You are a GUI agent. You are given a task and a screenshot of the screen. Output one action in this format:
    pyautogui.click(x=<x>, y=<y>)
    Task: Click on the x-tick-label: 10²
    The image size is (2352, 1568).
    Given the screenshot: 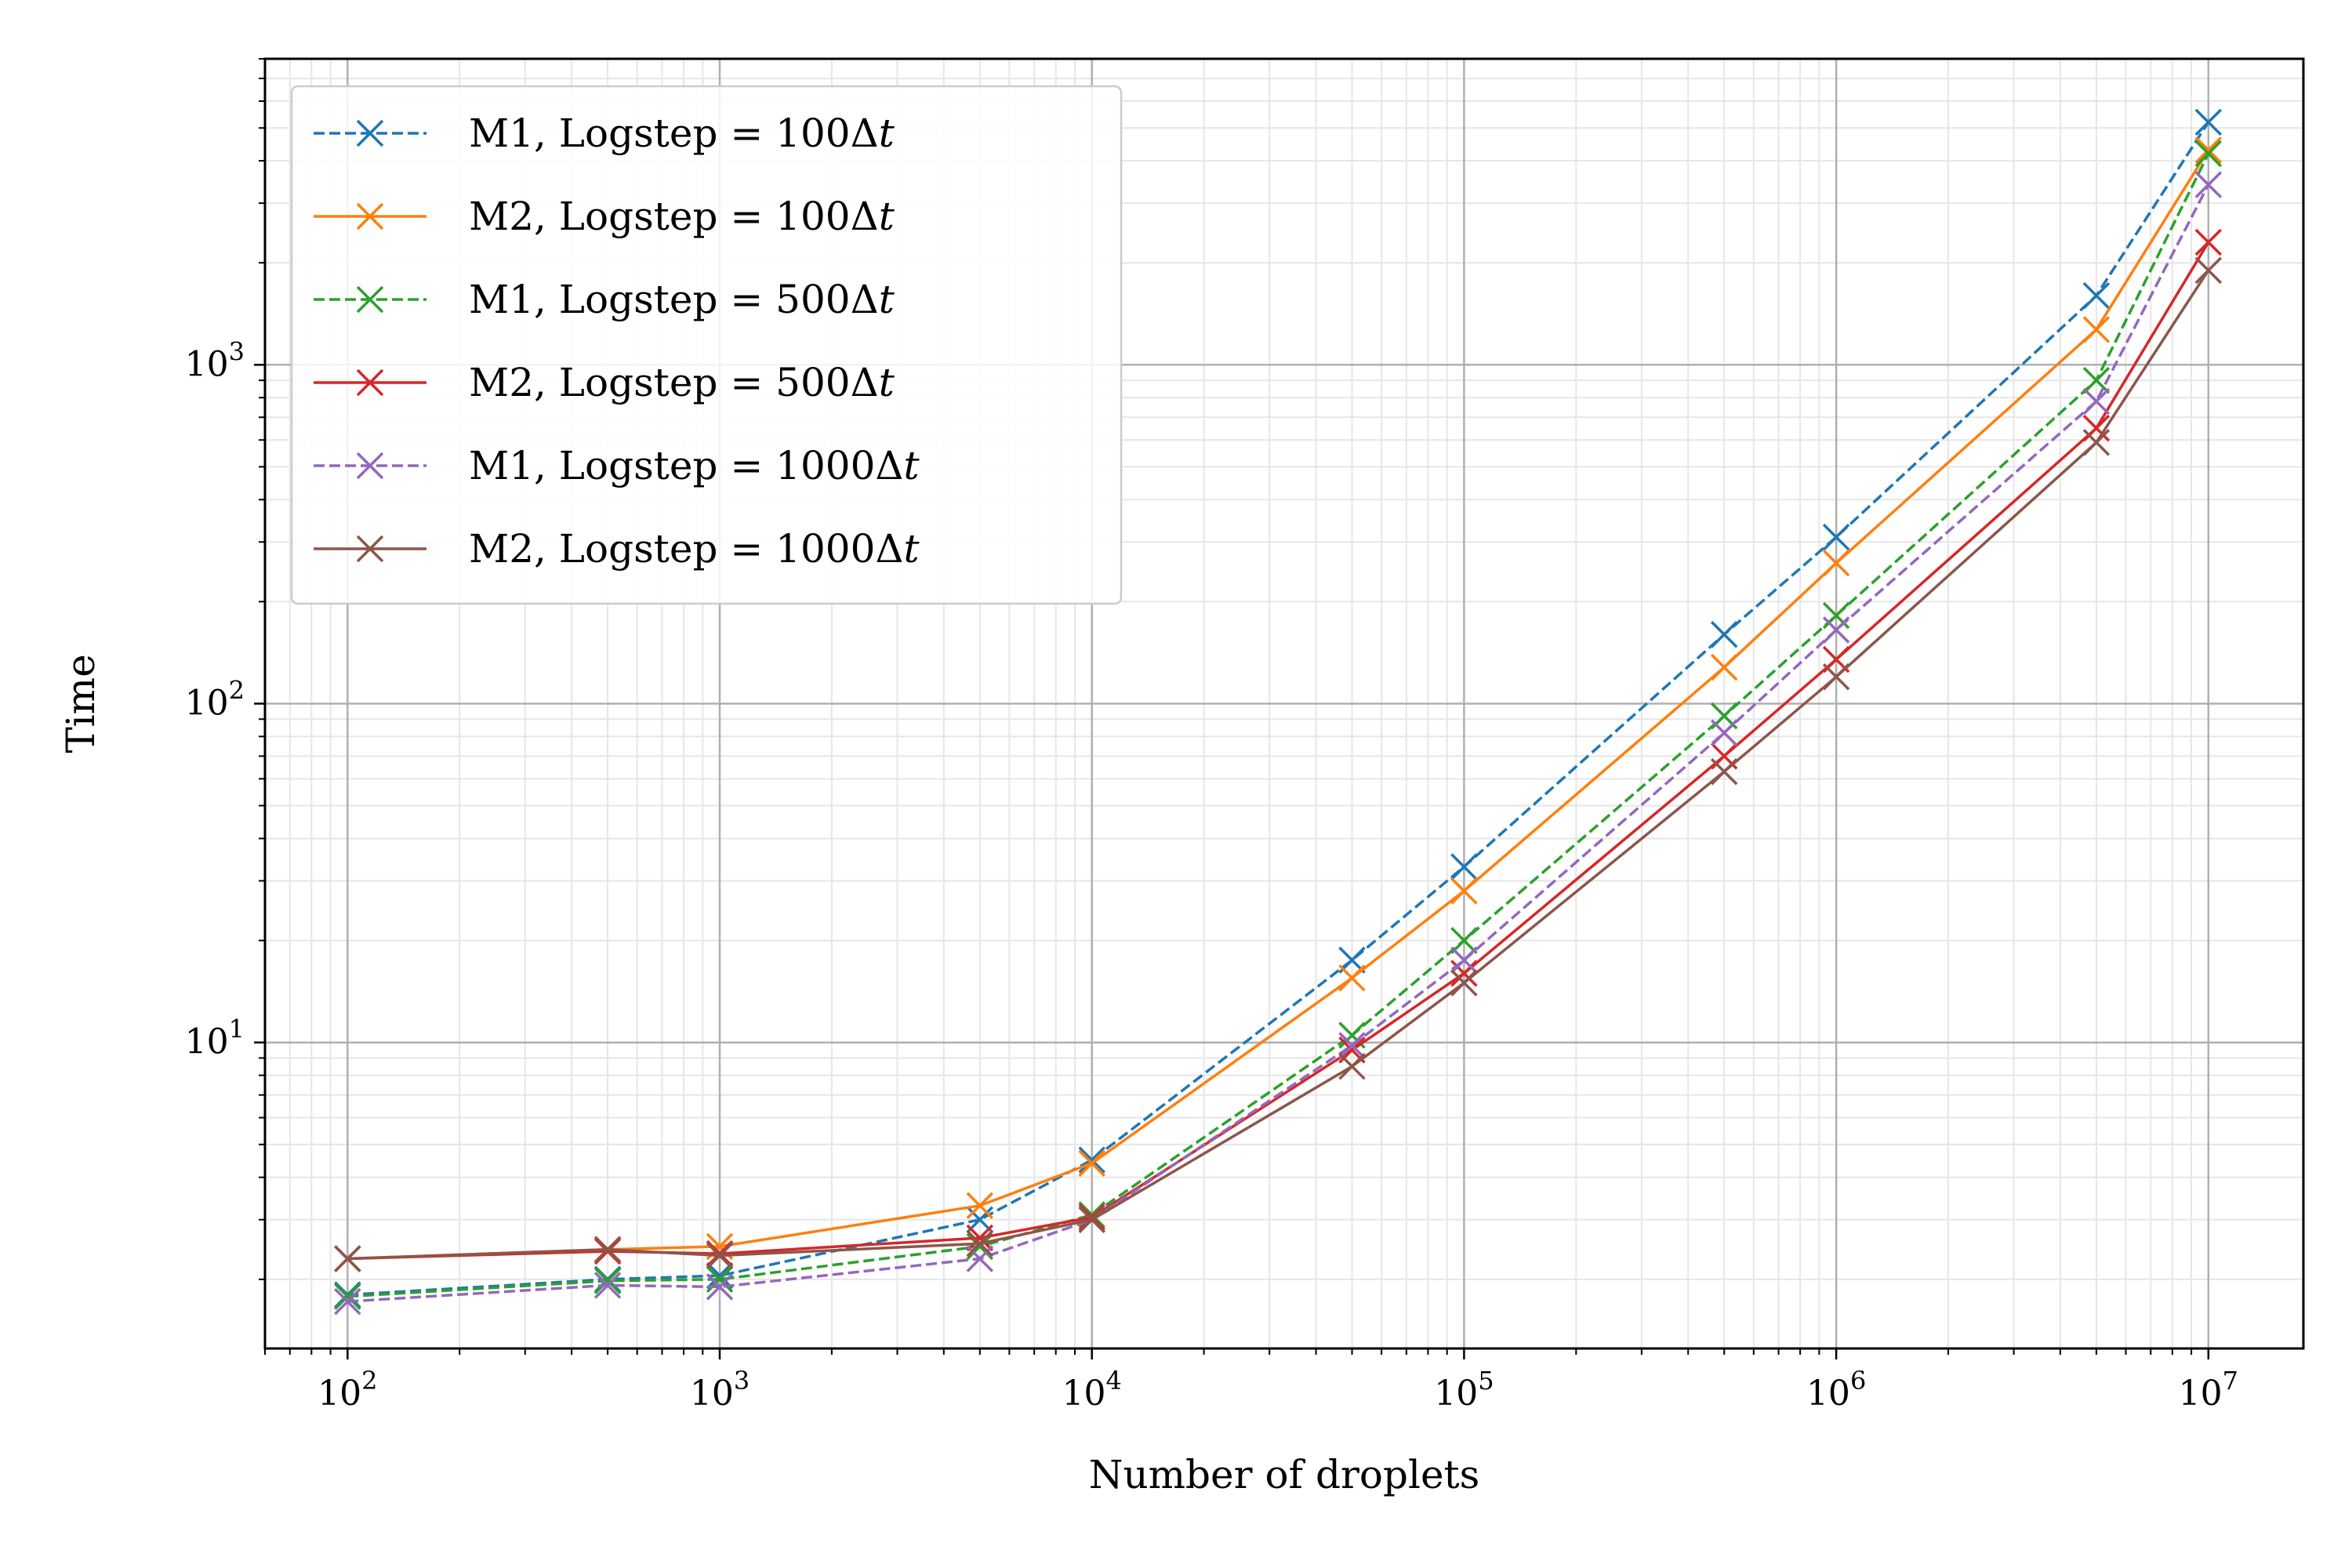 What is the action you would take?
    pyautogui.click(x=347, y=1390)
    